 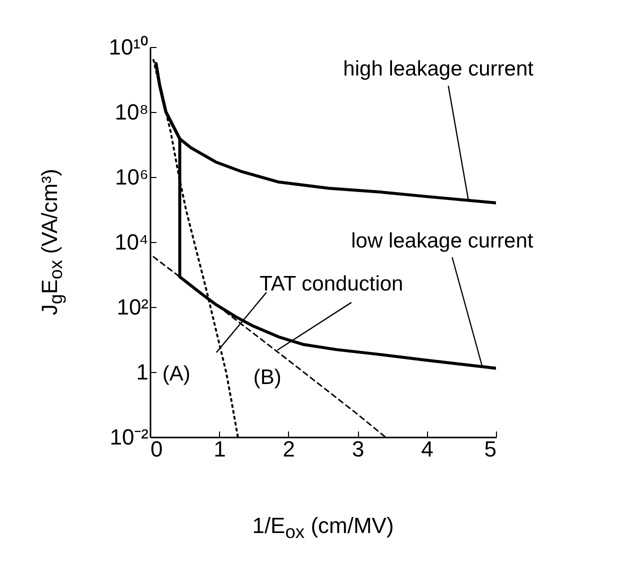 What do you see at coordinates (129, 437) in the screenshot?
I see `y-tick-label: 10⁻²` at bounding box center [129, 437].